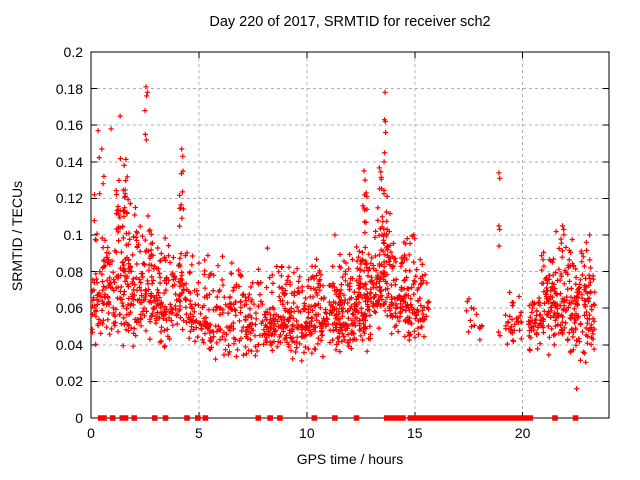 The image size is (640, 480). Describe the element at coordinates (69, 344) in the screenshot. I see `y-tick-label: 0.04` at that location.